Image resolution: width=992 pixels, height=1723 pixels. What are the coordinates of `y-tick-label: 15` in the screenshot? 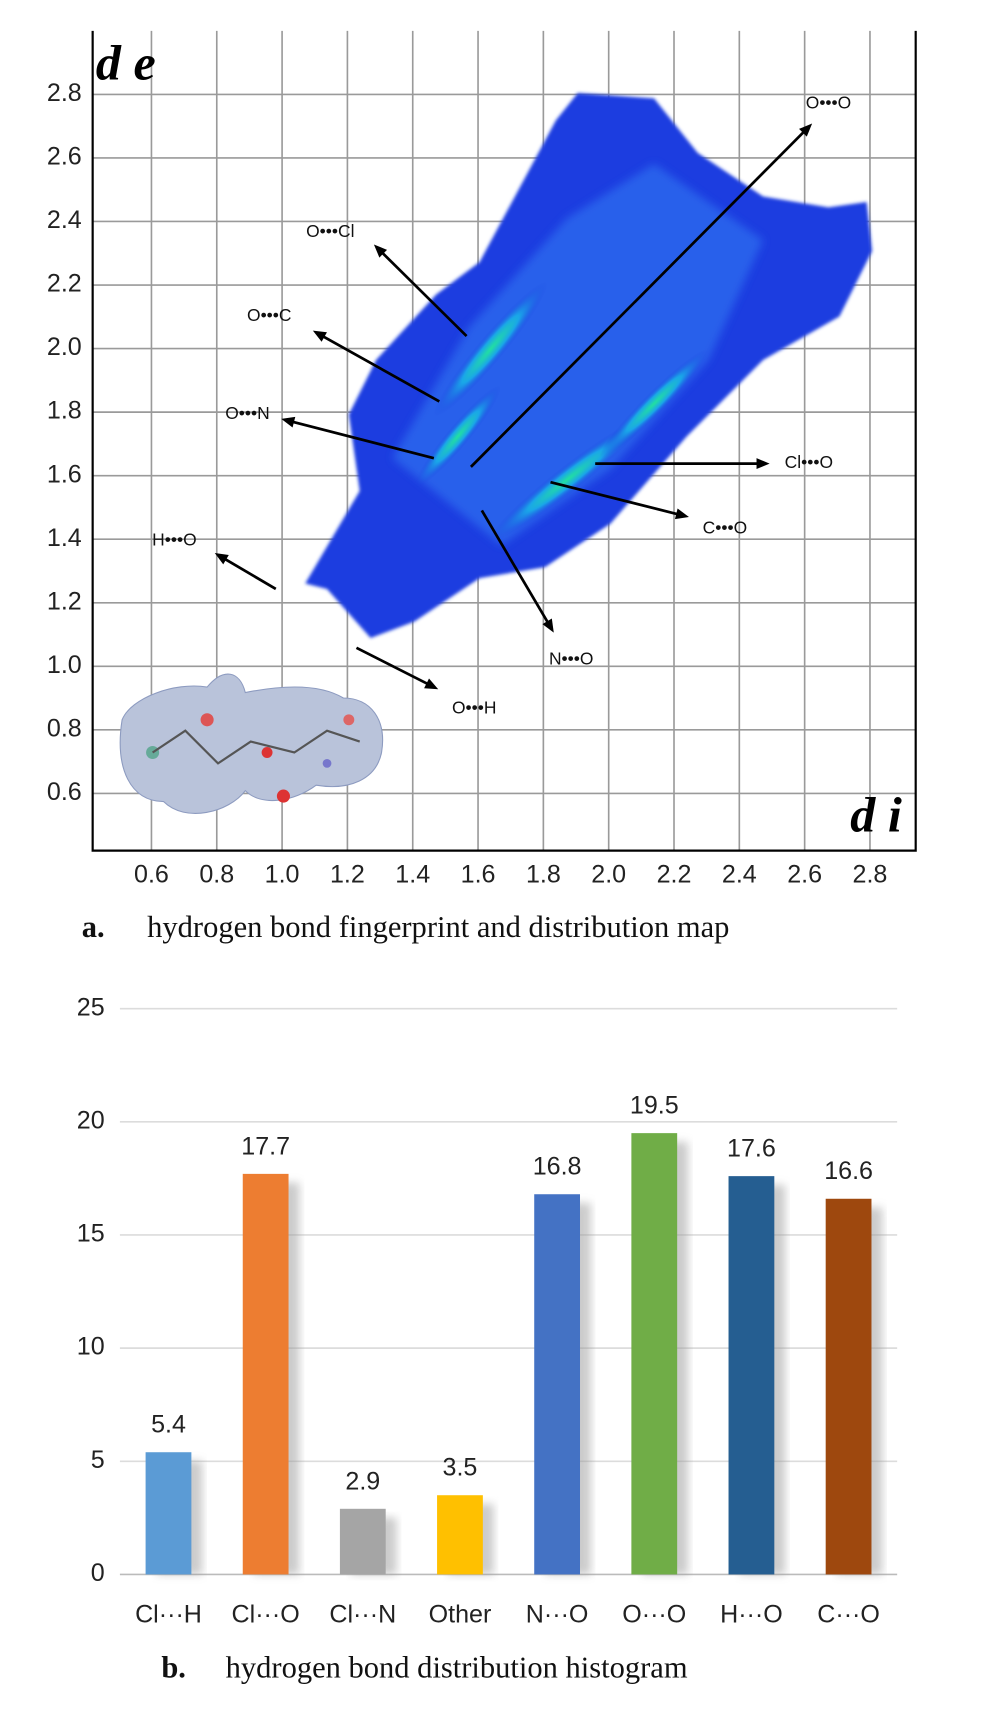 It's located at (91, 1234).